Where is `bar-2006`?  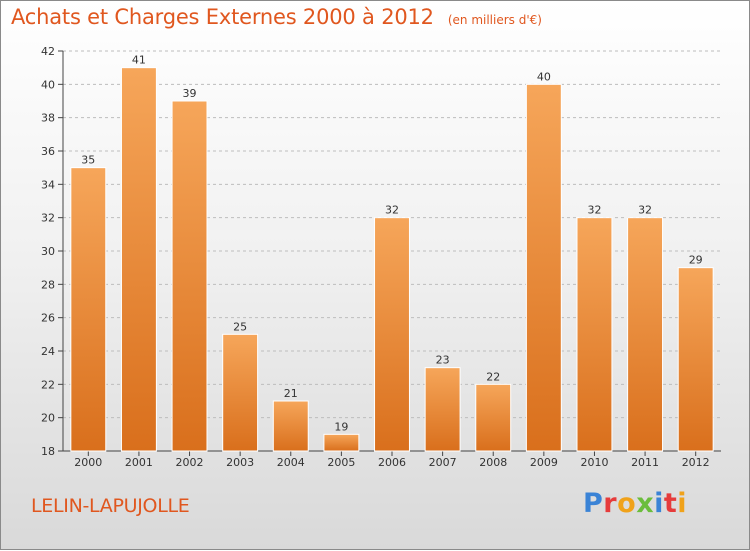
bar-2006 is located at coordinates (392, 334).